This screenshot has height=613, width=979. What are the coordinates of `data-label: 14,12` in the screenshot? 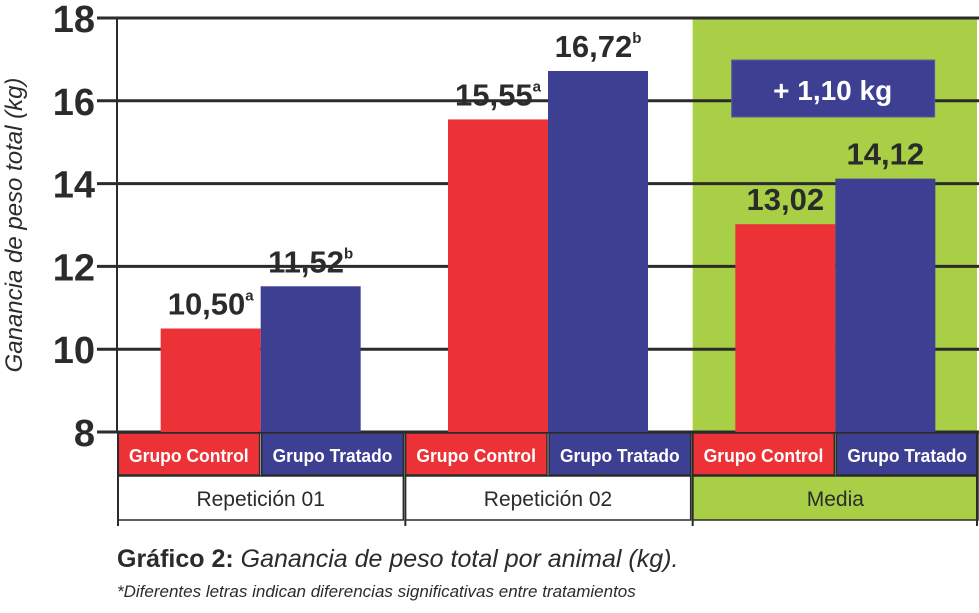 It's located at (886, 154).